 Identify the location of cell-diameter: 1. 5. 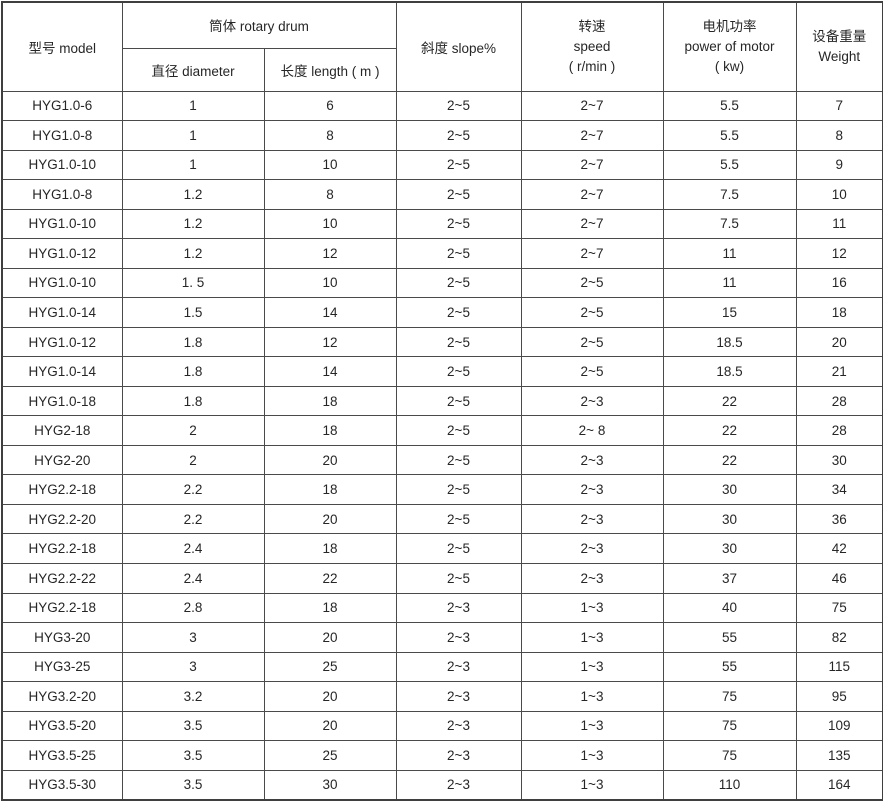
(193, 283).